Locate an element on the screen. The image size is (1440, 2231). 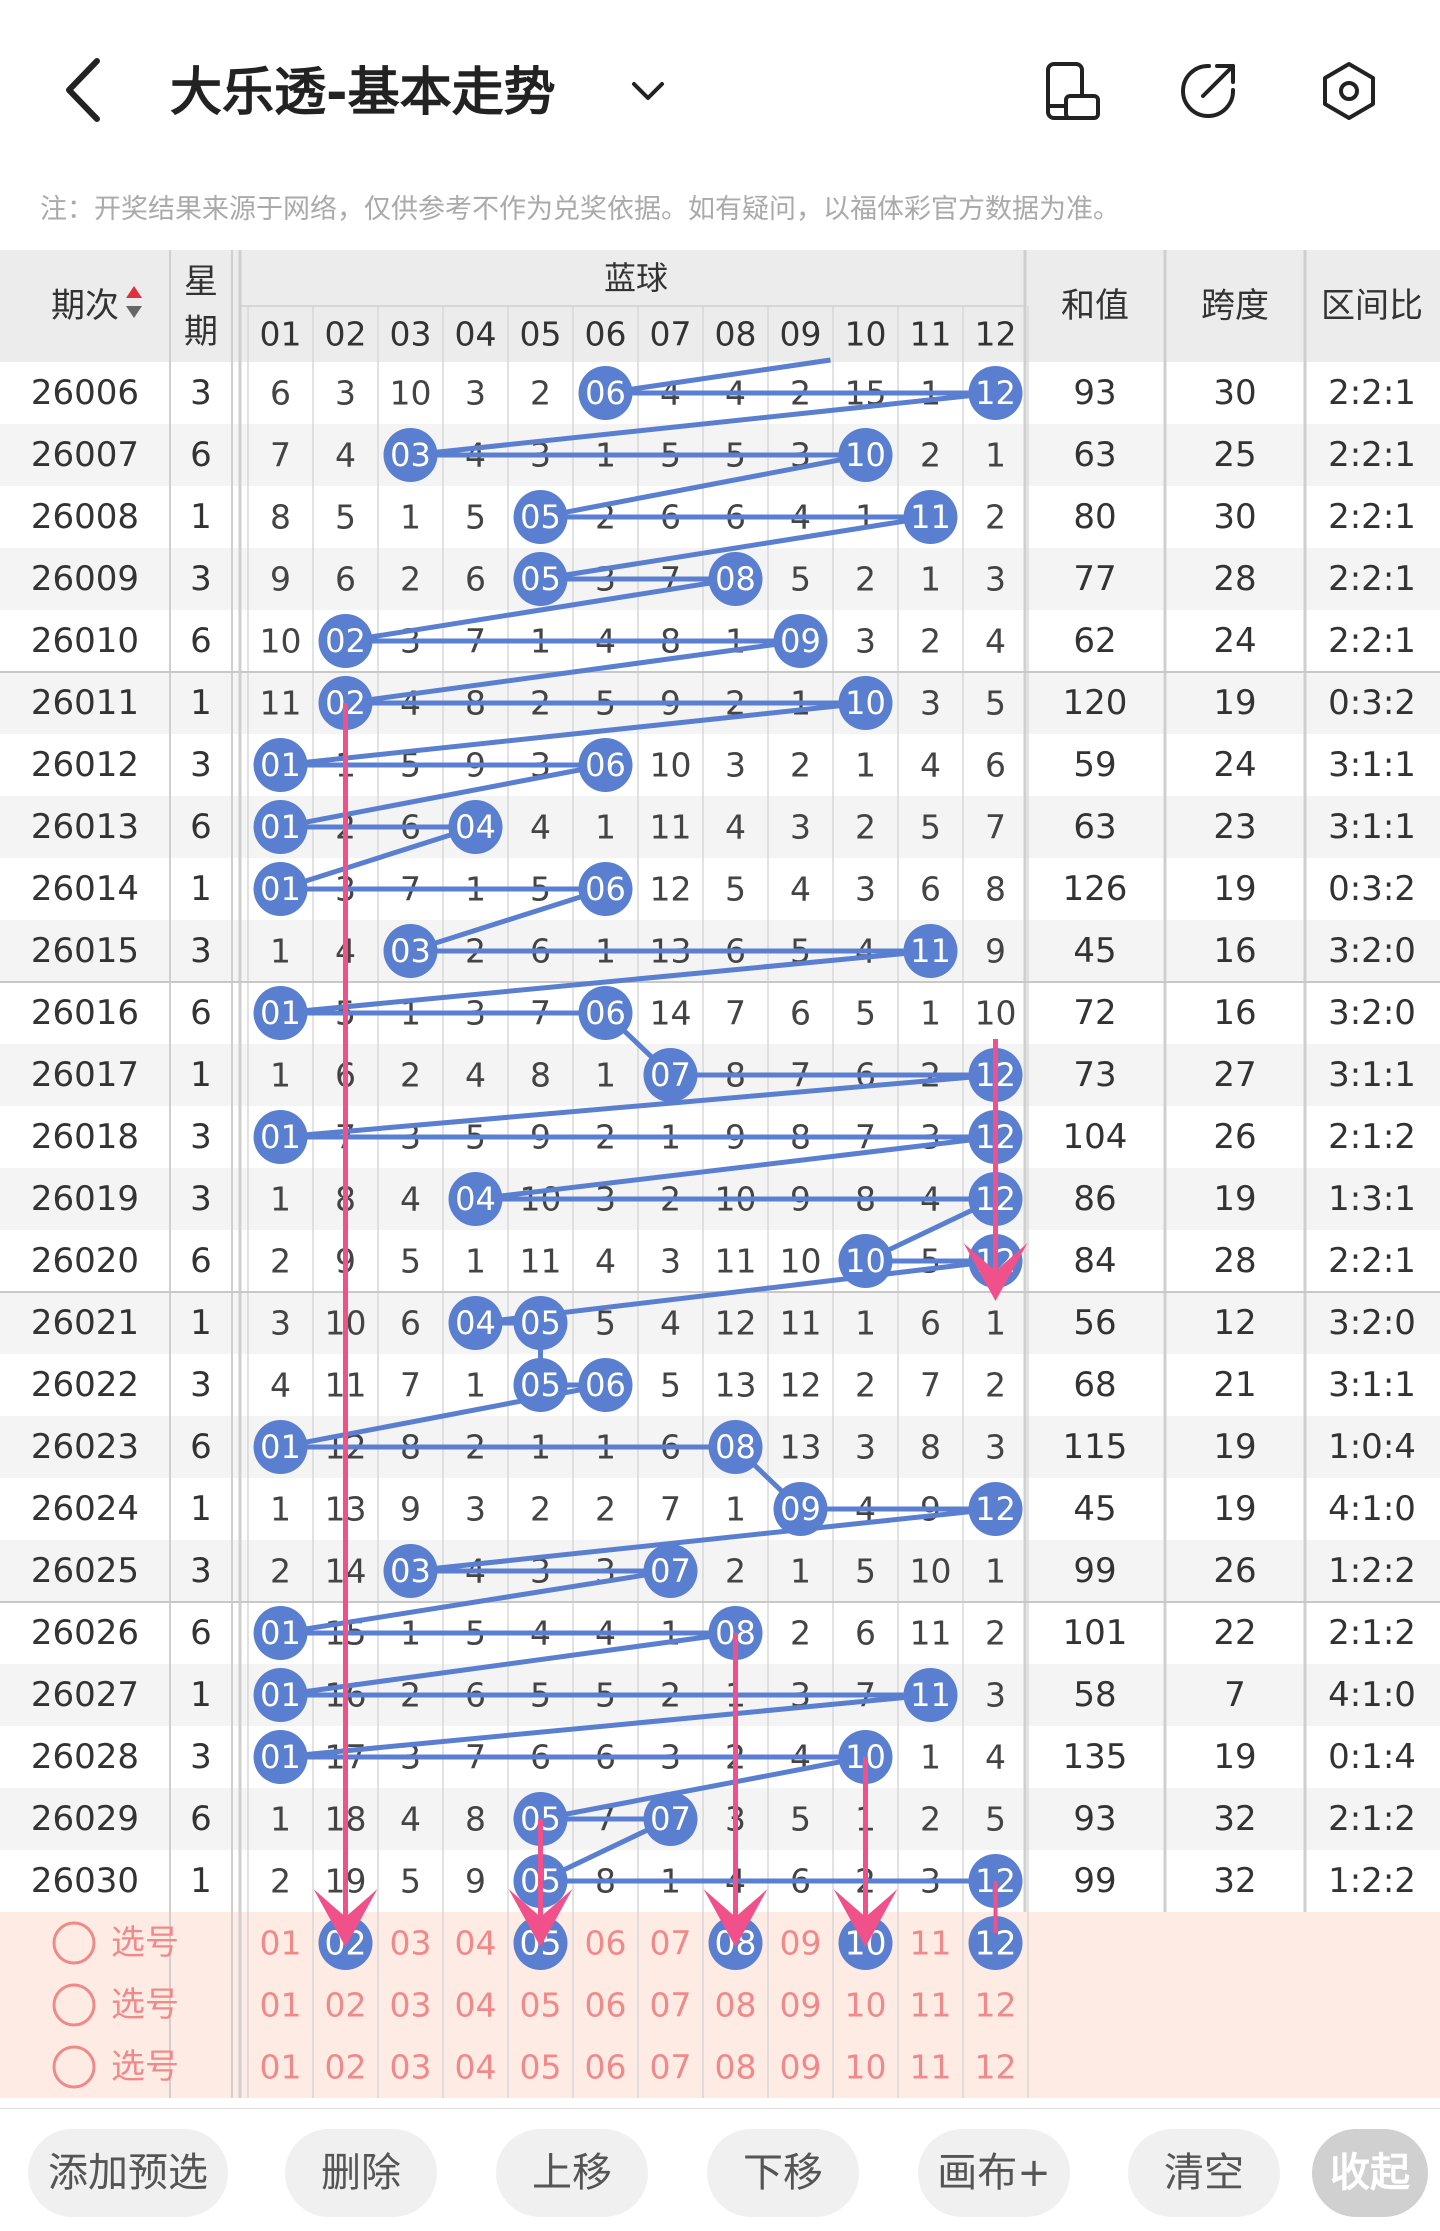
collapse-button: 收起 is located at coordinates (1370, 2173).